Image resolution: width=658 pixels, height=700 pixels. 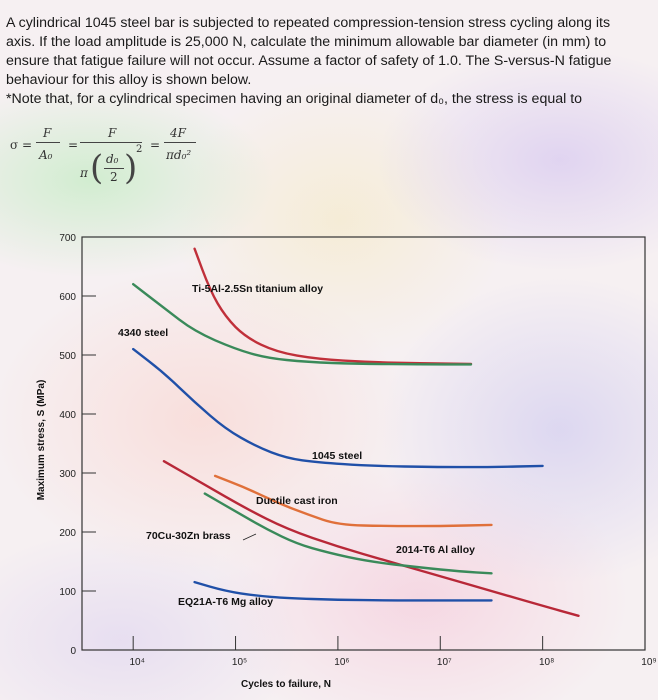 What do you see at coordinates (136, 662) in the screenshot?
I see `x-tick-label: 10⁴` at bounding box center [136, 662].